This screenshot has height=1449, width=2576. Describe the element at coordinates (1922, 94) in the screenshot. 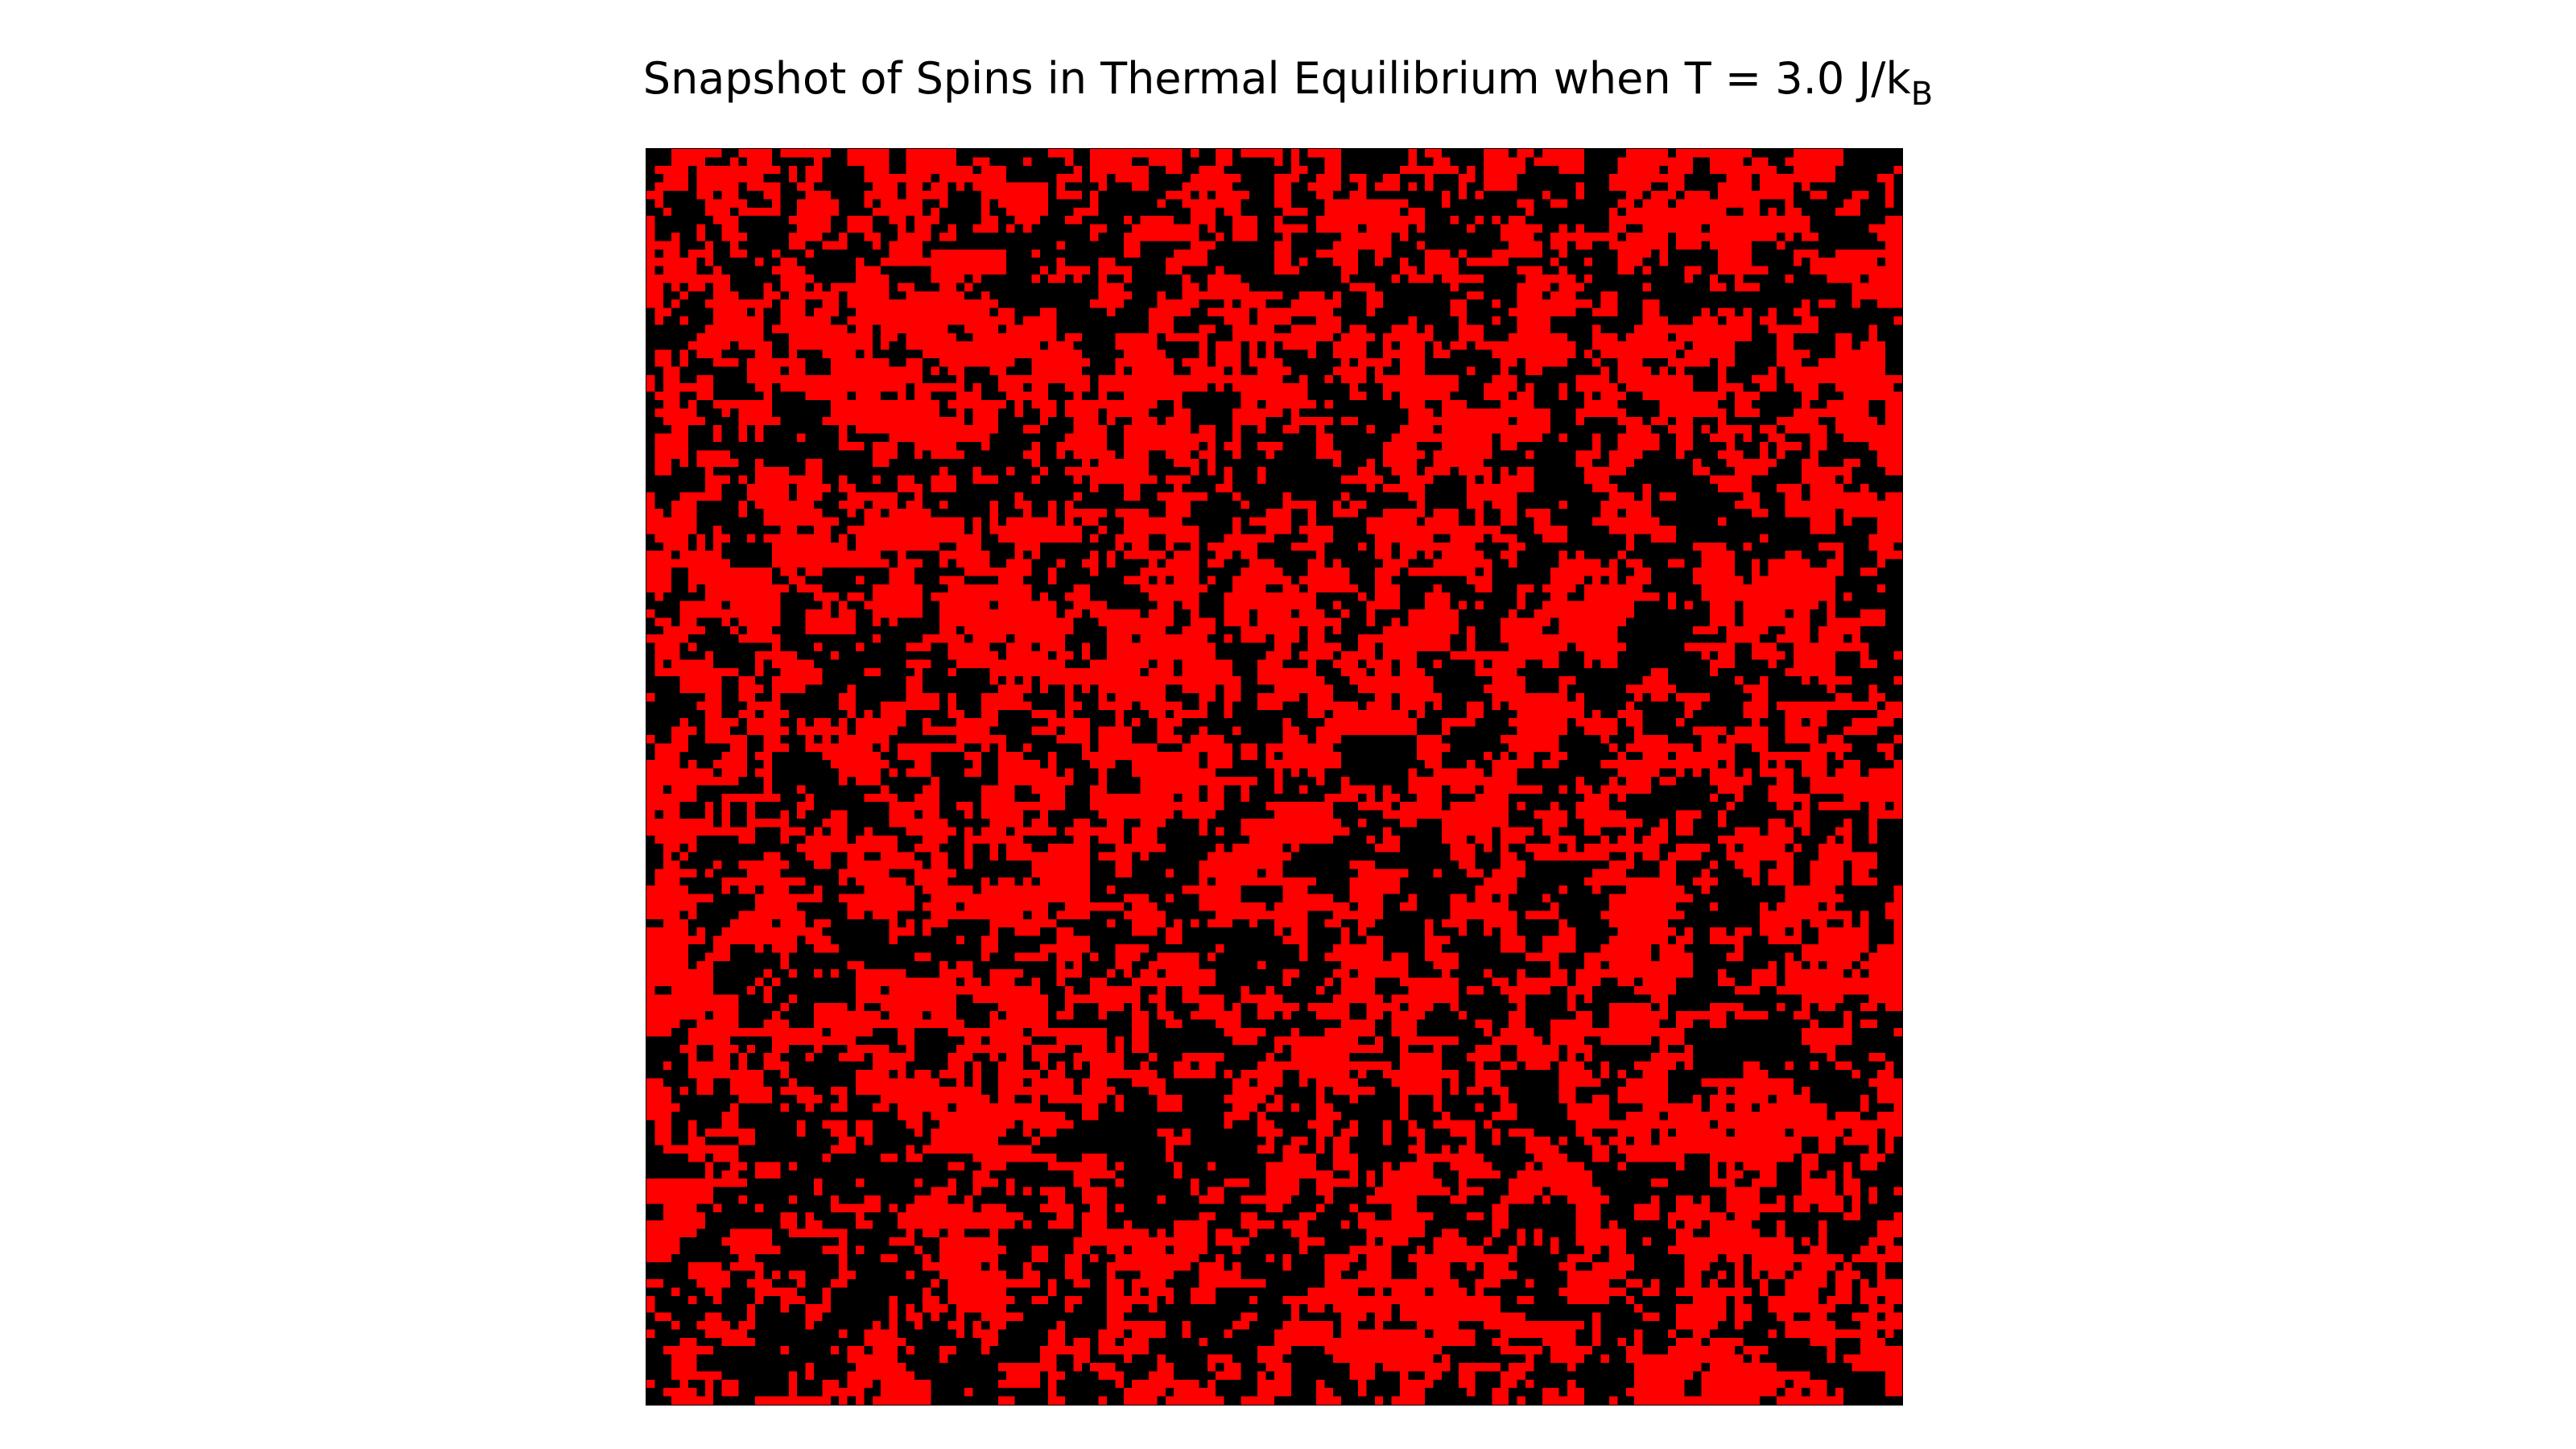

I see `chart-title-subscript: B` at that location.